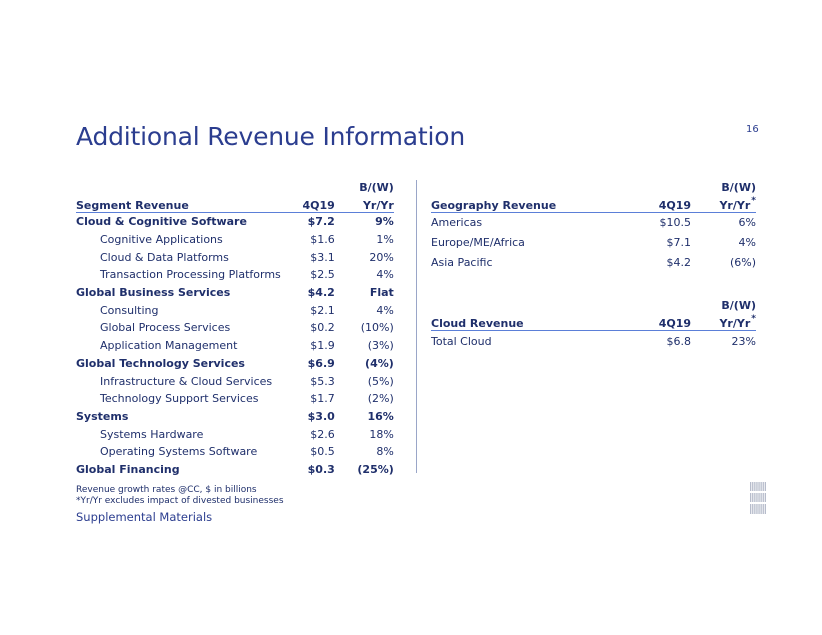 The image size is (822, 635). Describe the element at coordinates (380, 381) in the screenshot. I see `segment-change: (5%)` at that location.